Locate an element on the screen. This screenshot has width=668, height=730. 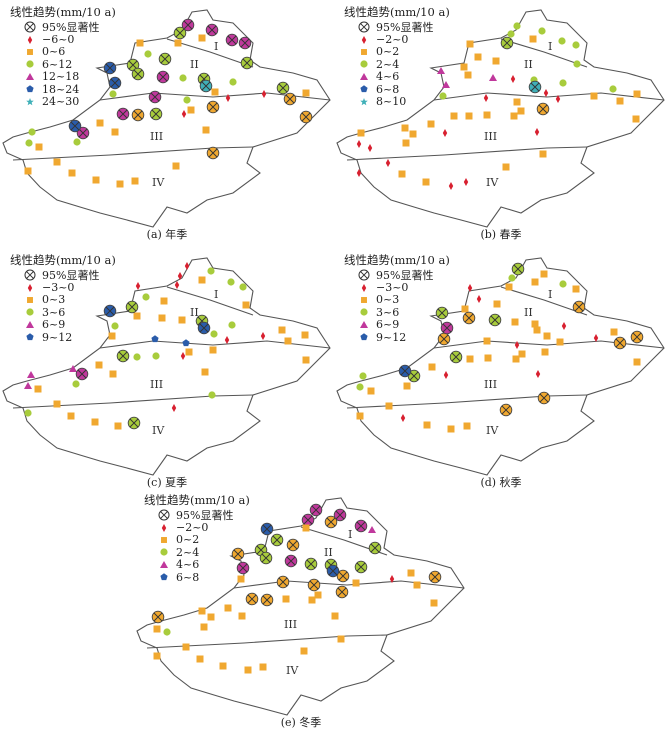
station-pentagon-significant is located at coordinates (267, 529).